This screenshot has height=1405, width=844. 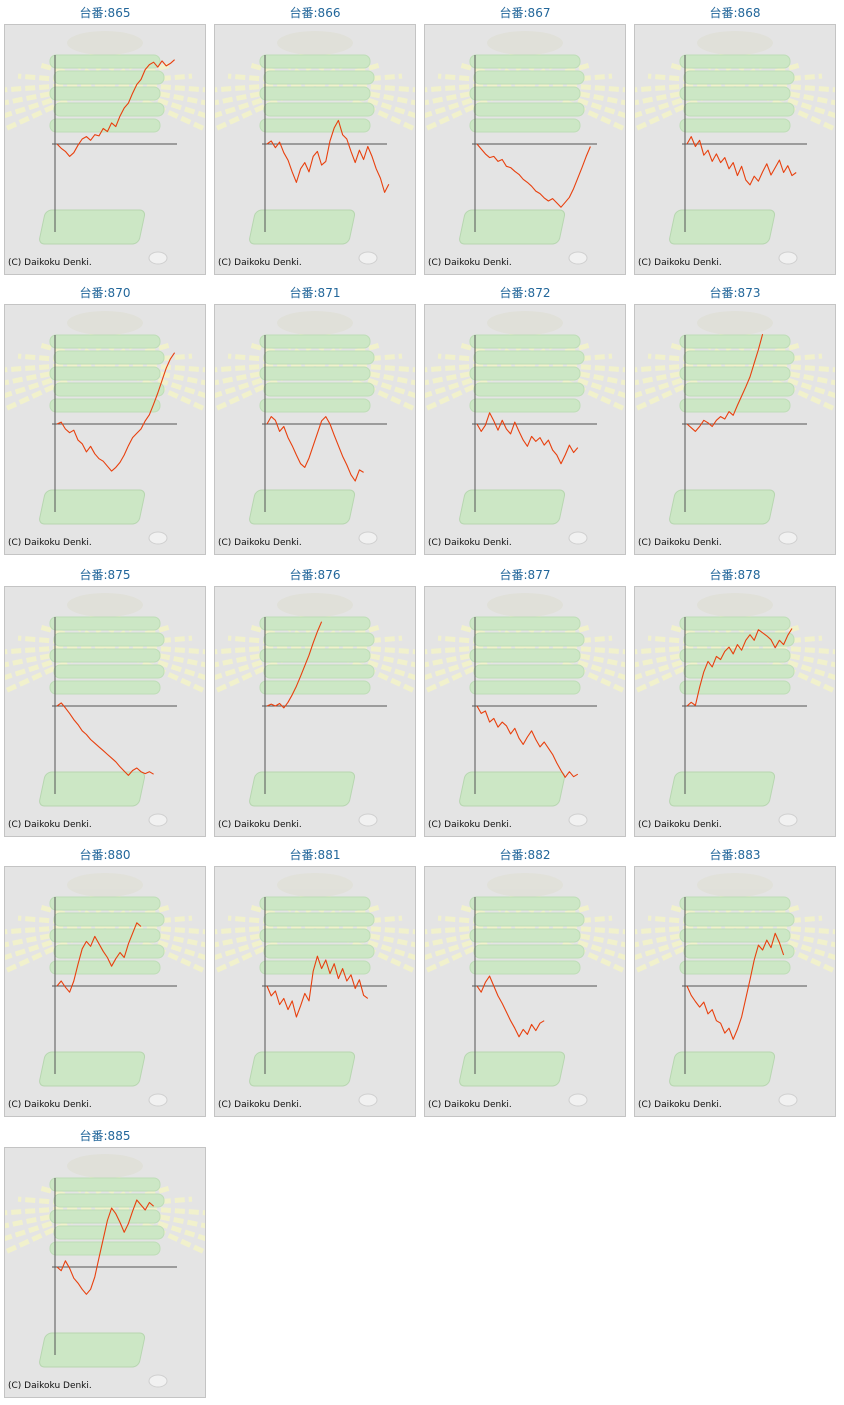 I want to click on machine-card: 台番:881 (C) Daikoku Denki., so click(x=315, y=980).